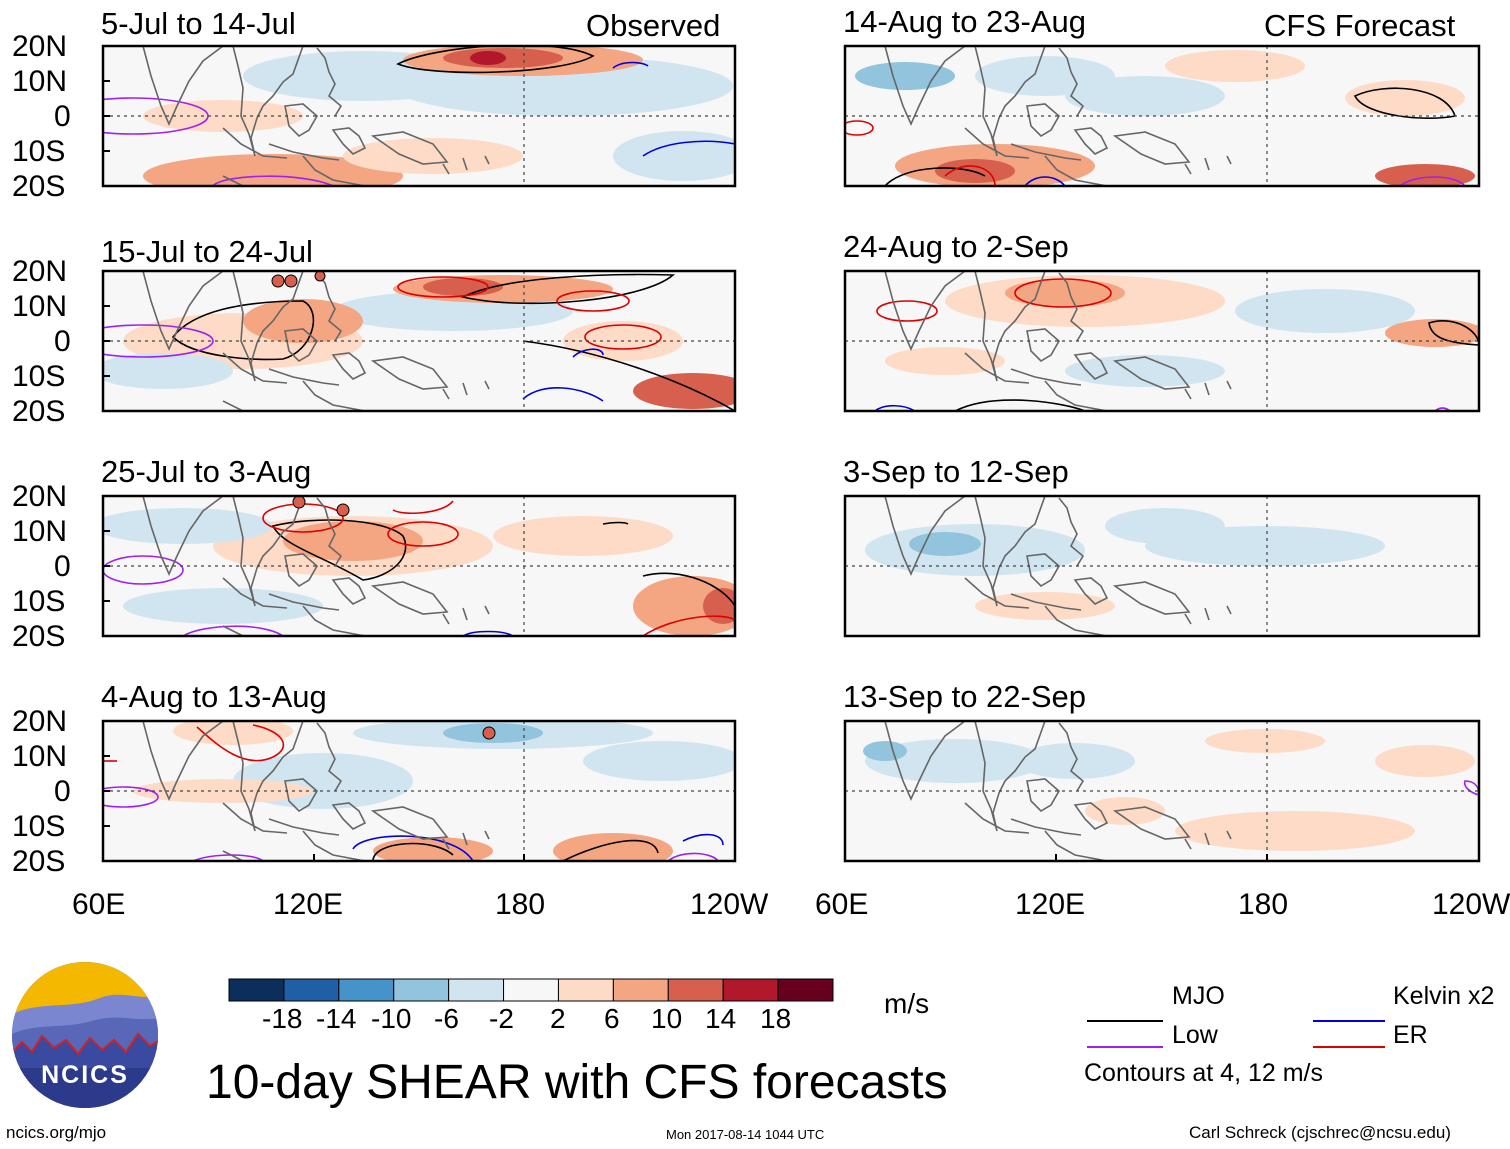 The image size is (1510, 1149). I want to click on panel-title-observed-4: 4-Aug to 13-Aug, so click(214, 696).